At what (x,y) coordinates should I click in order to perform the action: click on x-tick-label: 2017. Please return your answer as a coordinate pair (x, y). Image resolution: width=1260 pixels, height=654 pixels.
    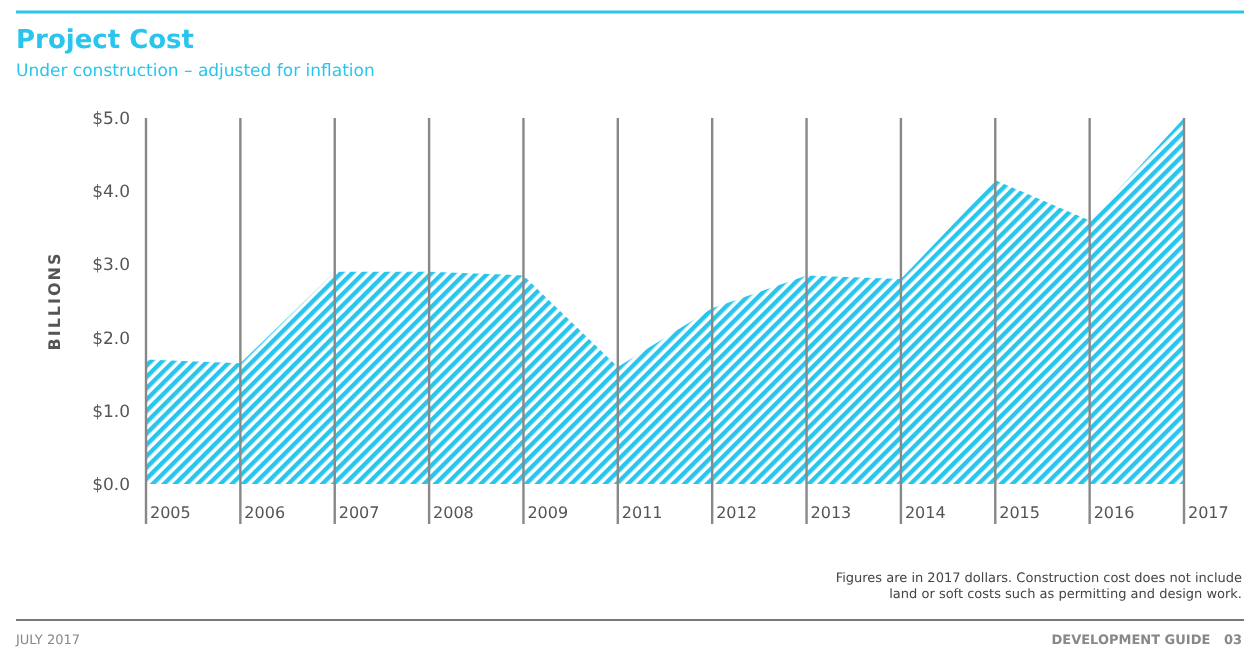
    Looking at the image, I should click on (1208, 513).